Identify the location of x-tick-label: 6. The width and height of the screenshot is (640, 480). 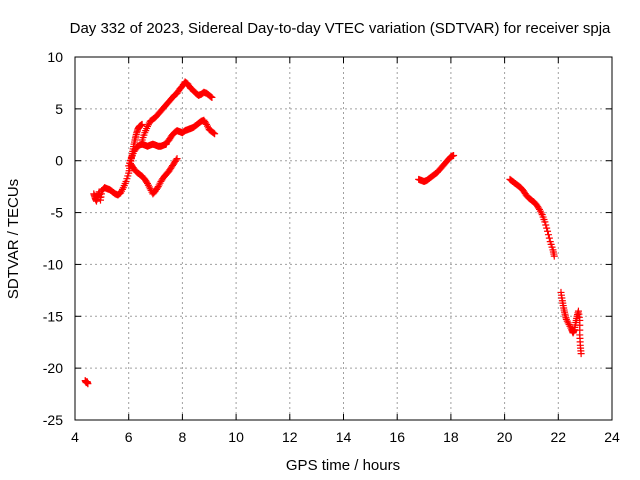
(129, 437).